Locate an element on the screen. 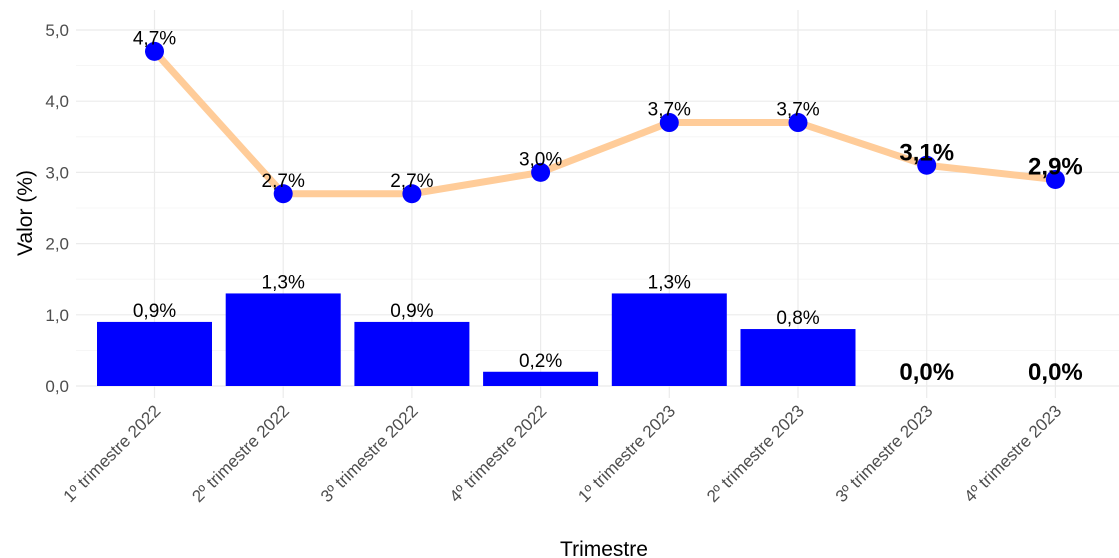 Image resolution: width=1119 pixels, height=558 pixels. y-axis-title: Valor (%) is located at coordinates (25, 213).